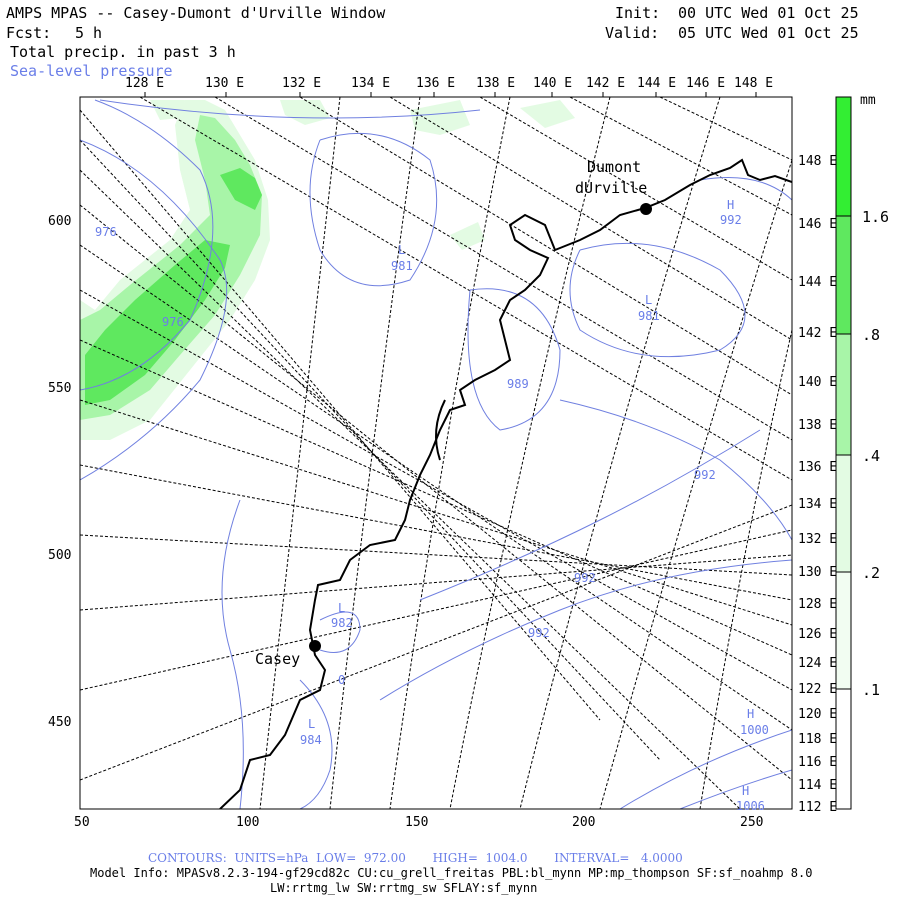 Image resolution: width=900 pixels, height=900 pixels. What do you see at coordinates (818, 224) in the screenshot?
I see `lon-label-right: 146 E` at bounding box center [818, 224].